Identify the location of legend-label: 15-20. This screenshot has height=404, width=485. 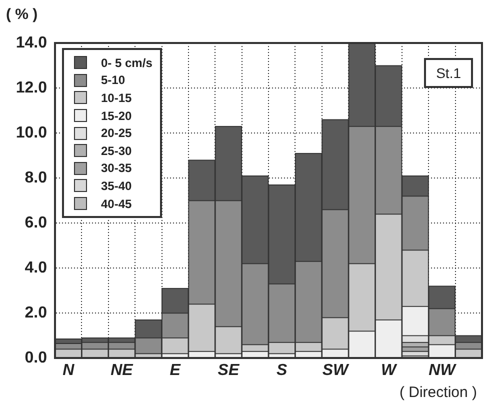
(116, 115).